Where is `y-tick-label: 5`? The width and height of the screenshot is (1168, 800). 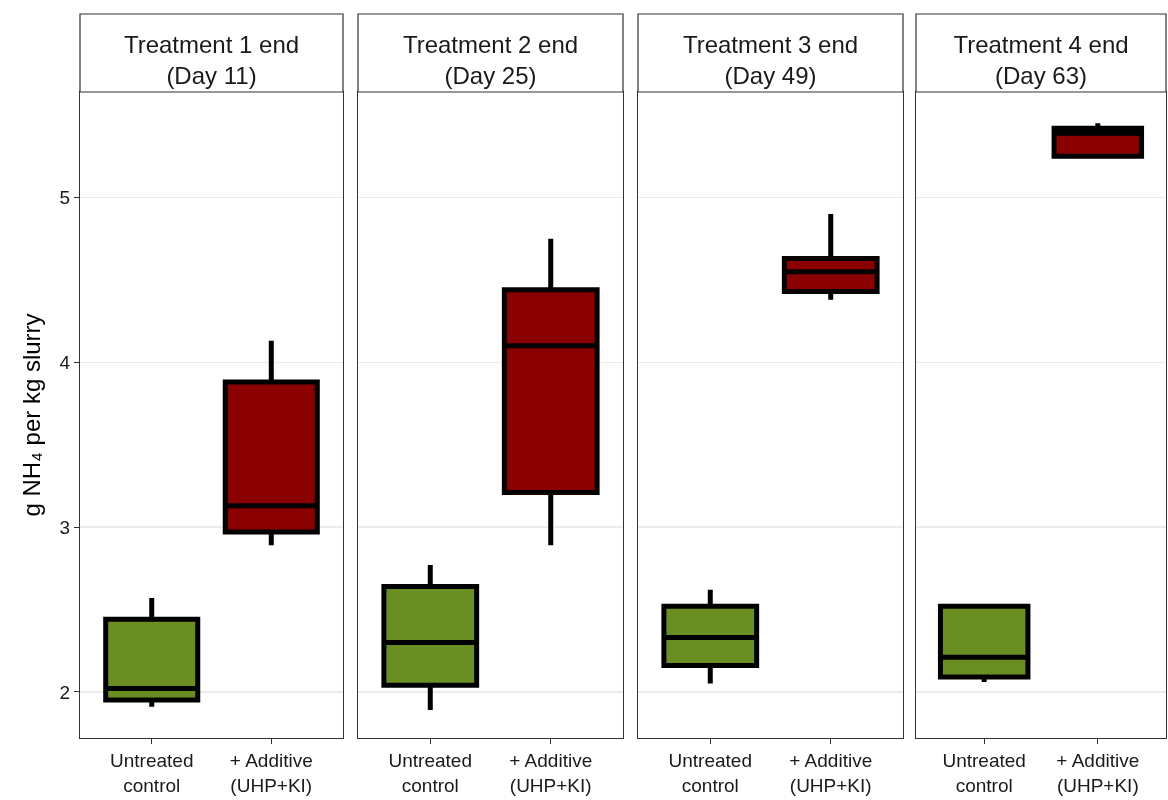 y-tick-label: 5 is located at coordinates (64, 198).